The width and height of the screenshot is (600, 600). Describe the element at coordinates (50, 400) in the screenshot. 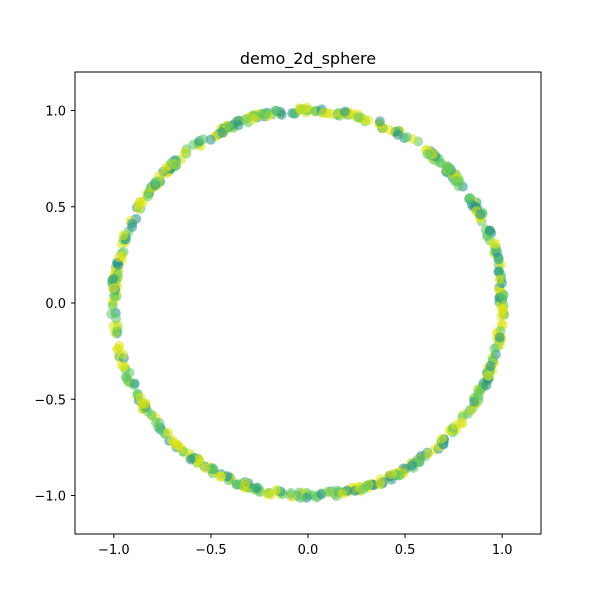

I see `y-tick-label: −0.5` at that location.